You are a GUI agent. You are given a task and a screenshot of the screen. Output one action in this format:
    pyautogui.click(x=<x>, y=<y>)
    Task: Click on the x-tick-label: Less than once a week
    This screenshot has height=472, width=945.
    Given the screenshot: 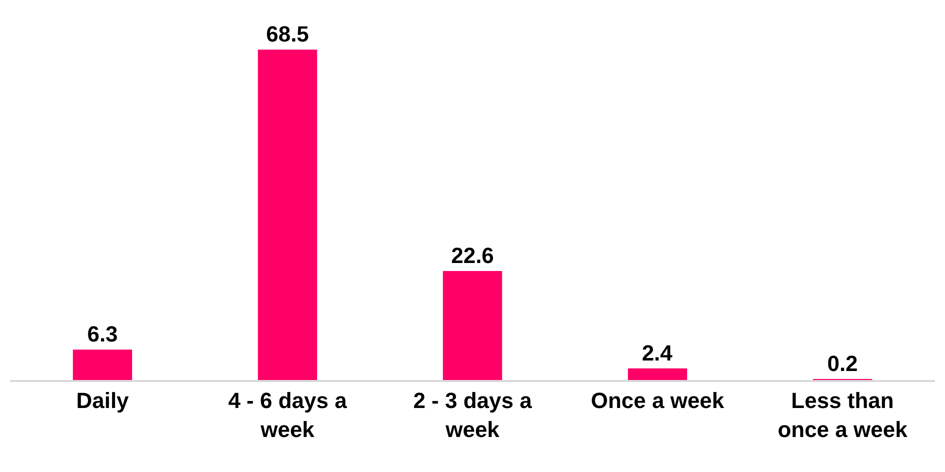 What is the action you would take?
    pyautogui.click(x=843, y=415)
    